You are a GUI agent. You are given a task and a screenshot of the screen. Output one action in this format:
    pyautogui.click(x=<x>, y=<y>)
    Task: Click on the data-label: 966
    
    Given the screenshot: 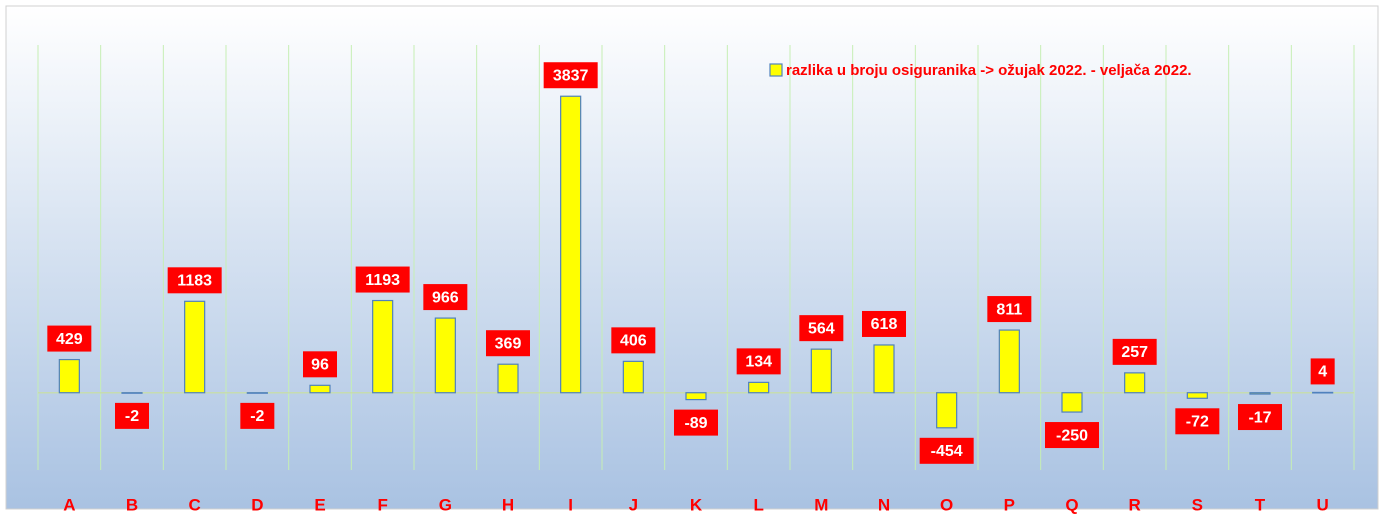 What is the action you would take?
    pyautogui.click(x=445, y=297)
    